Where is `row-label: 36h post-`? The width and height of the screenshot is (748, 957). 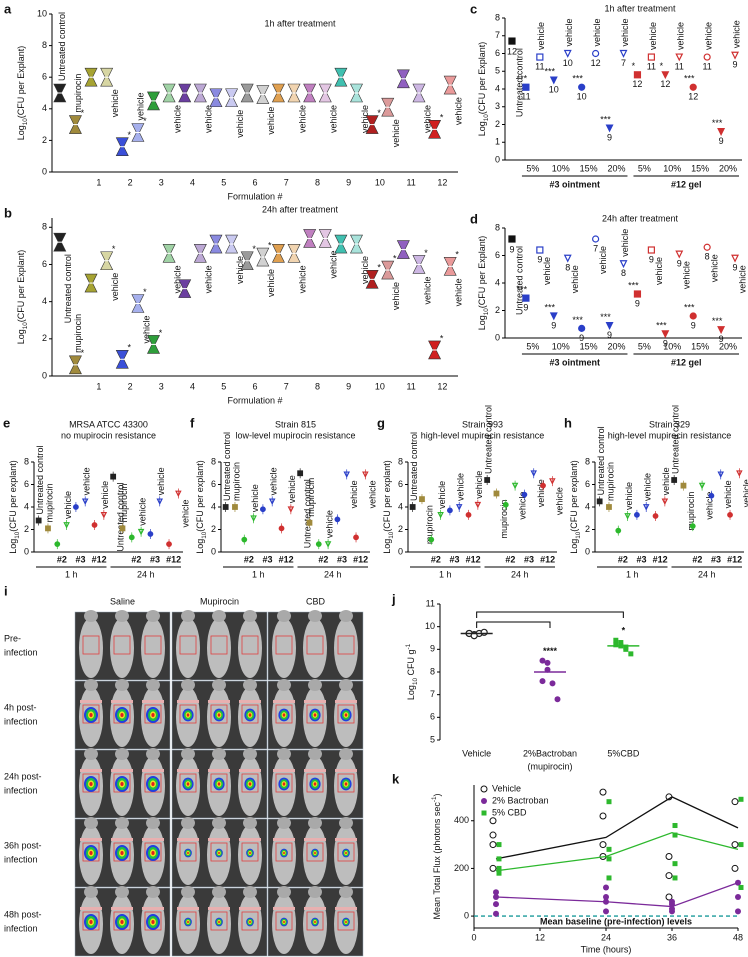
row-label: 36h post- is located at coordinates (23, 845).